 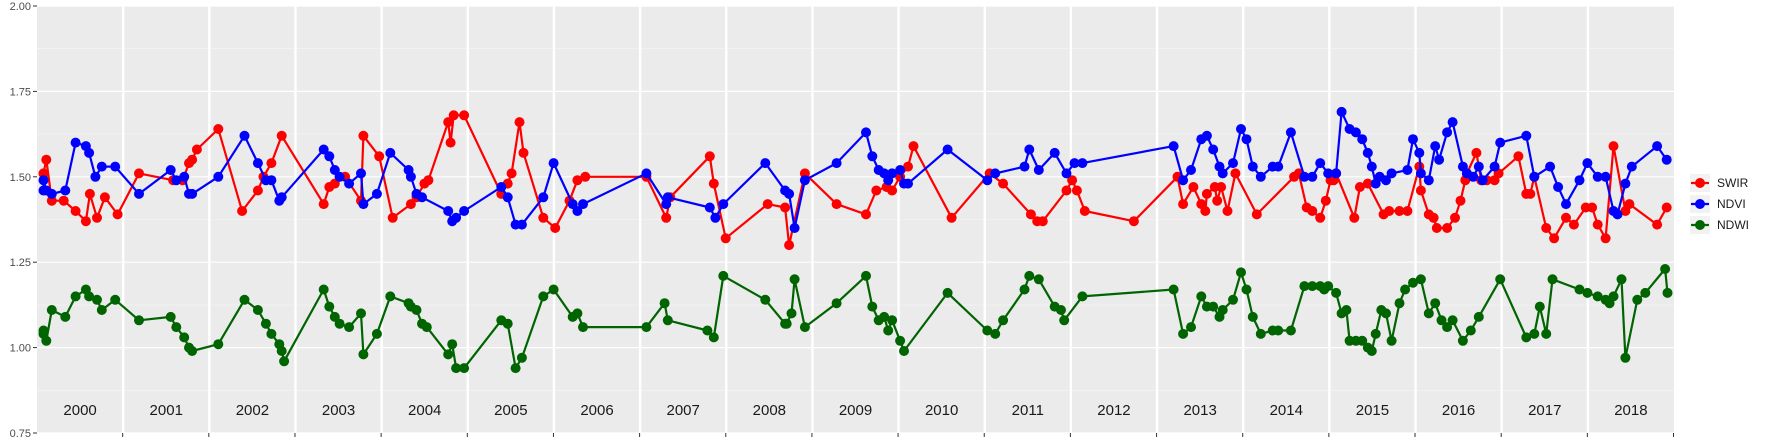 I want to click on y-tick-label: 1.00, so click(x=20, y=349).